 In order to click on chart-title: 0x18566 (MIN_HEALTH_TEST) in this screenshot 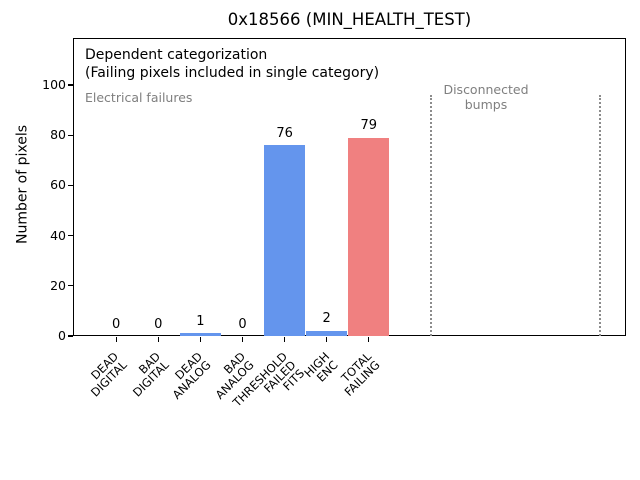, I will do `click(349, 19)`.